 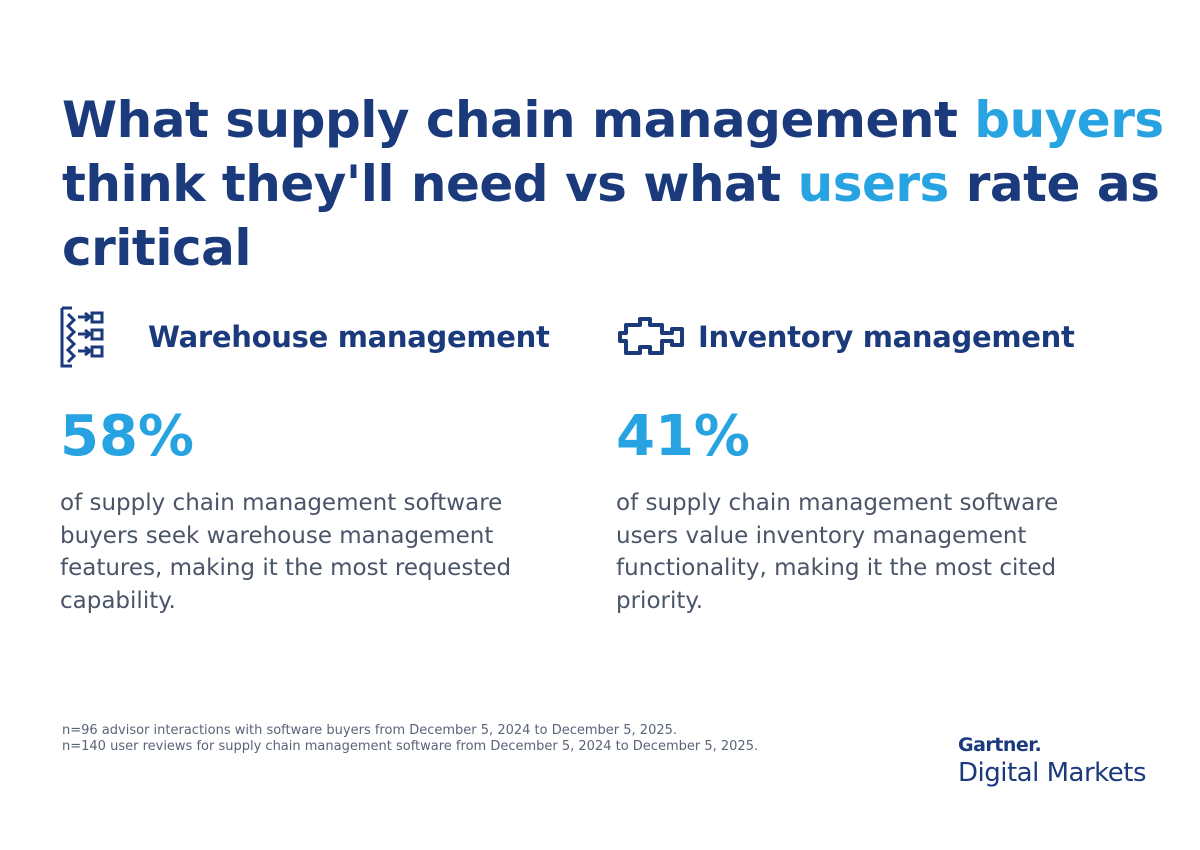 What do you see at coordinates (430, 184) in the screenshot?
I see `title-segment: think they'll need vs what` at bounding box center [430, 184].